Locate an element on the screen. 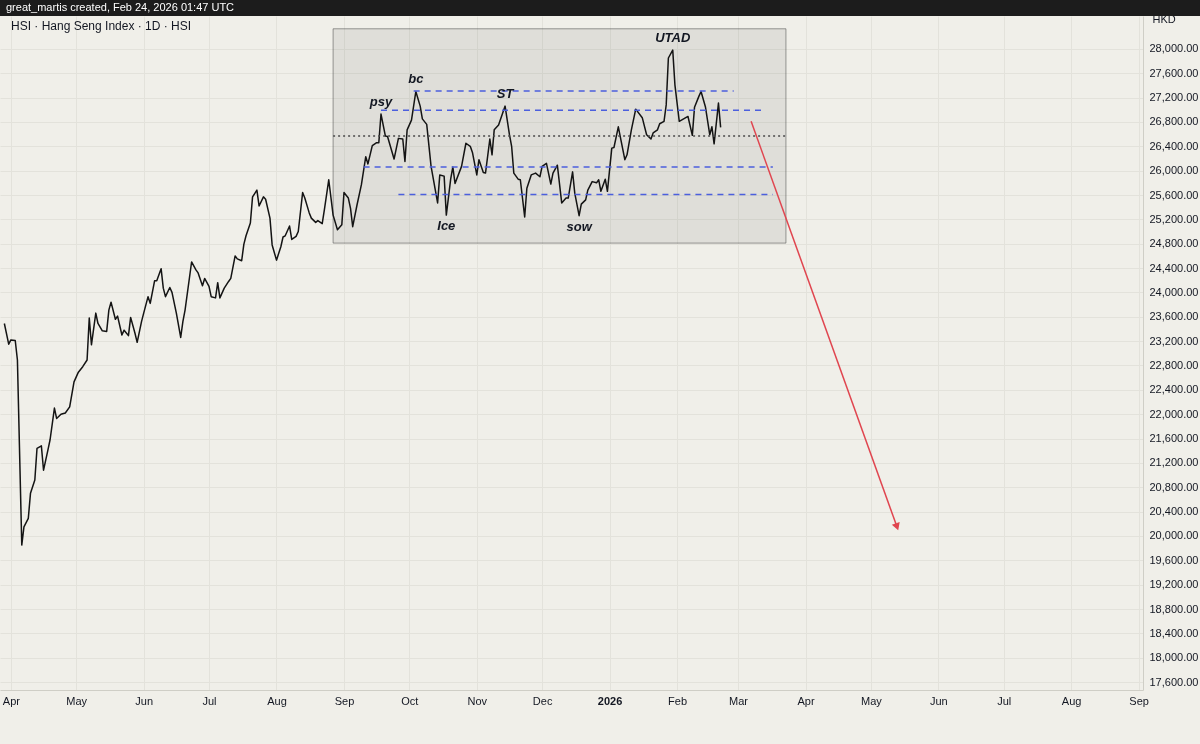 The height and width of the screenshot is (744, 1200). y-tick-label: 18,000.00 is located at coordinates (1174, 657).